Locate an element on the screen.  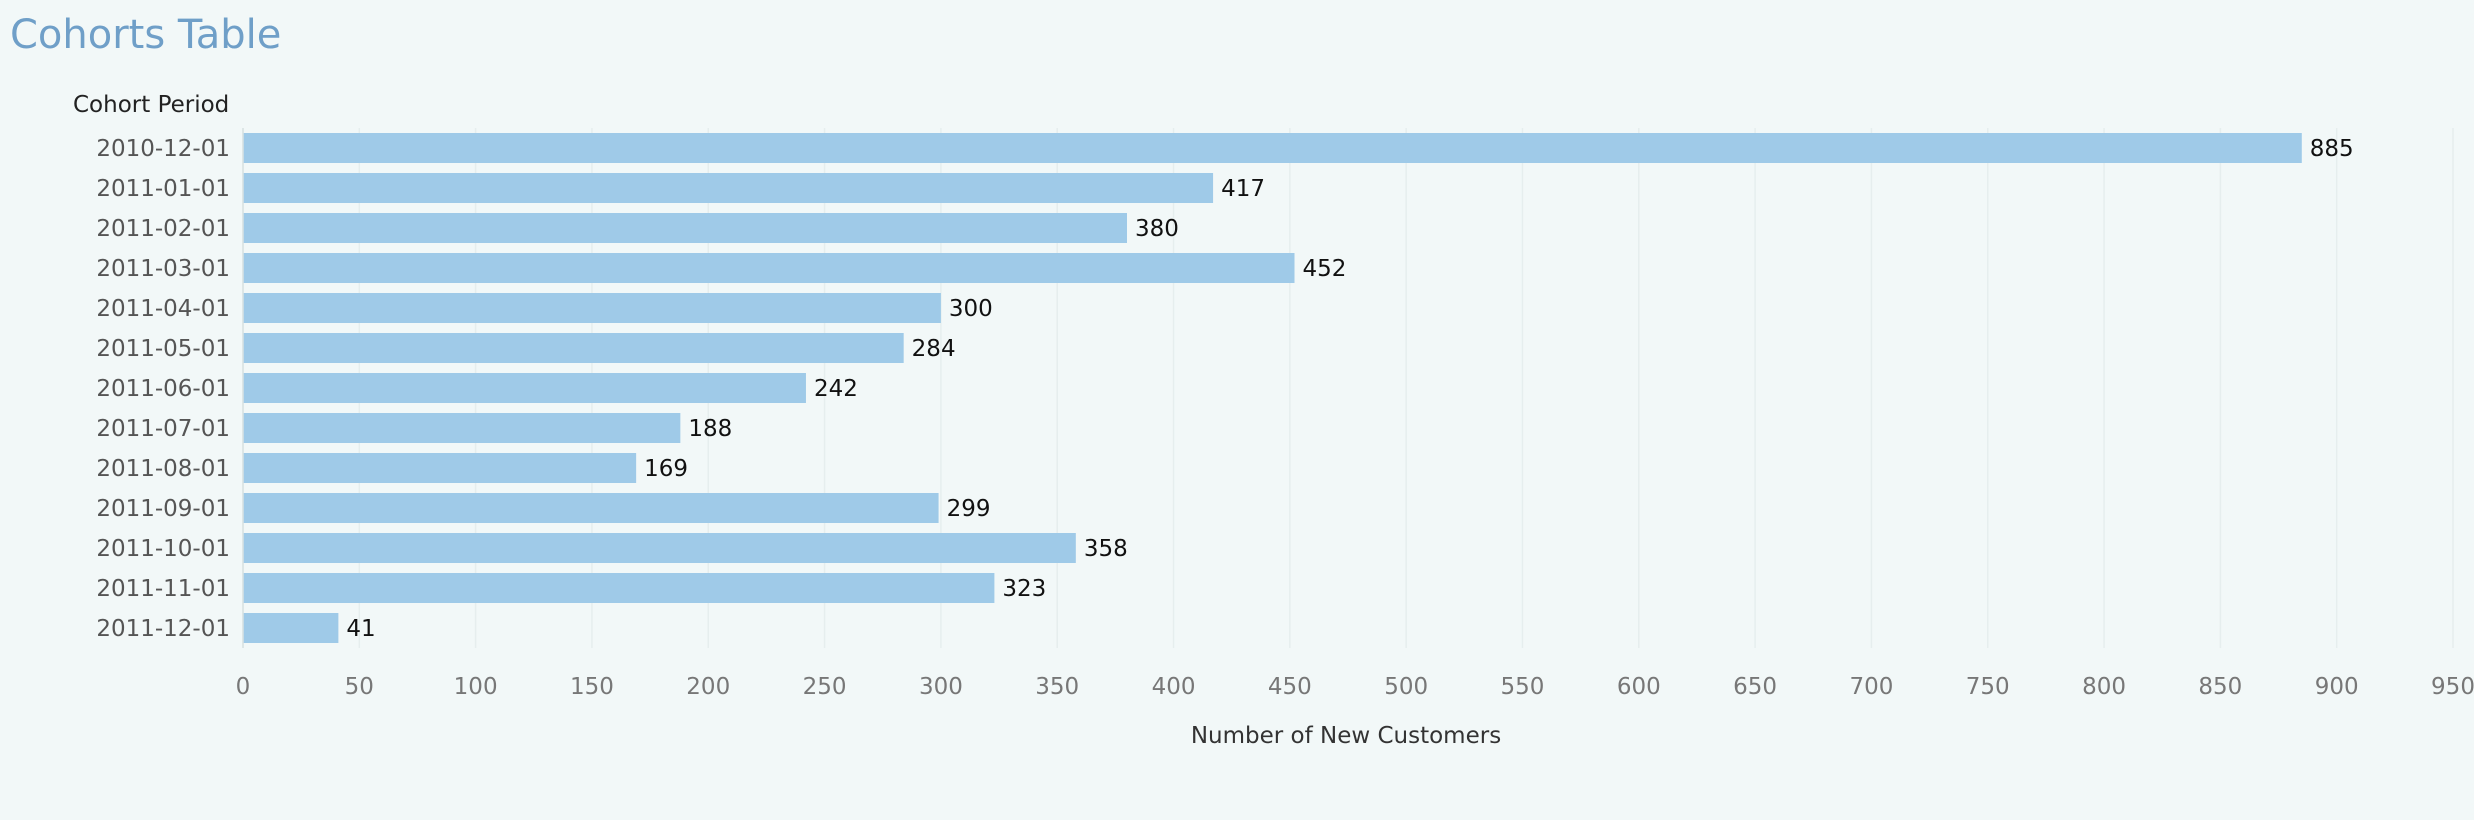
x-tick-label: 400 is located at coordinates (1174, 687).